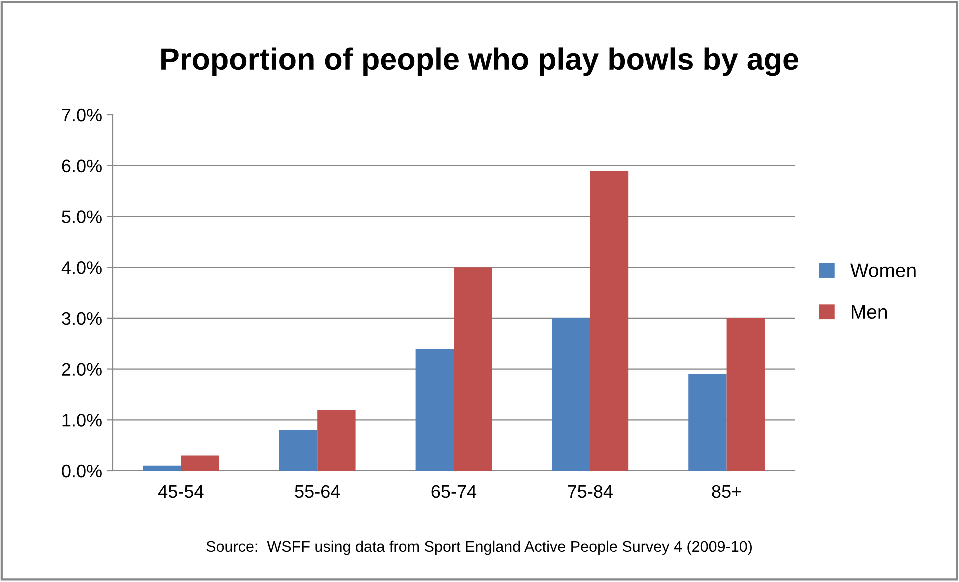 This screenshot has height=582, width=959. Describe the element at coordinates (454, 491) in the screenshot. I see `x-tick-label: 65-74` at that location.